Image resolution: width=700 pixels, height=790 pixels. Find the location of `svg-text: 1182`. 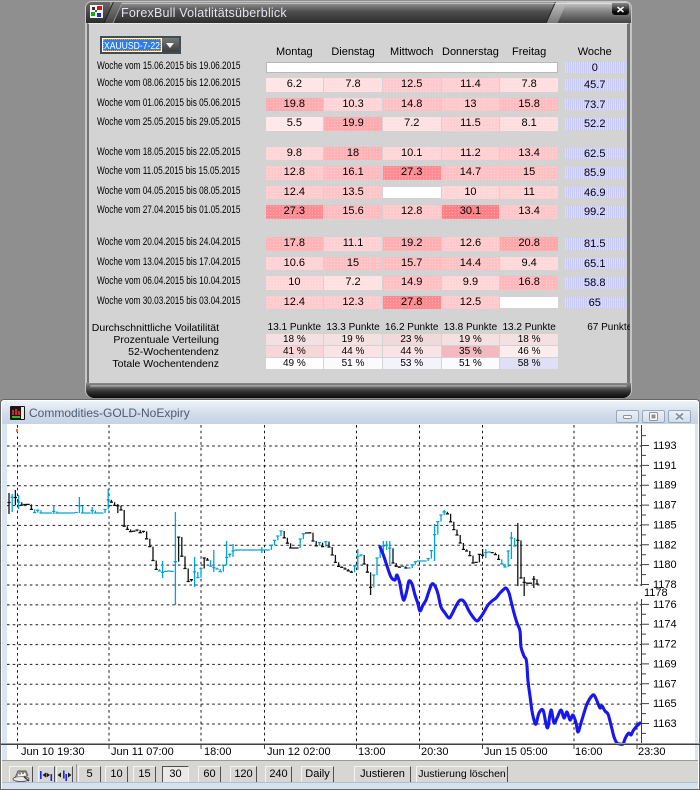

svg-text: 1182 is located at coordinates (665, 545).